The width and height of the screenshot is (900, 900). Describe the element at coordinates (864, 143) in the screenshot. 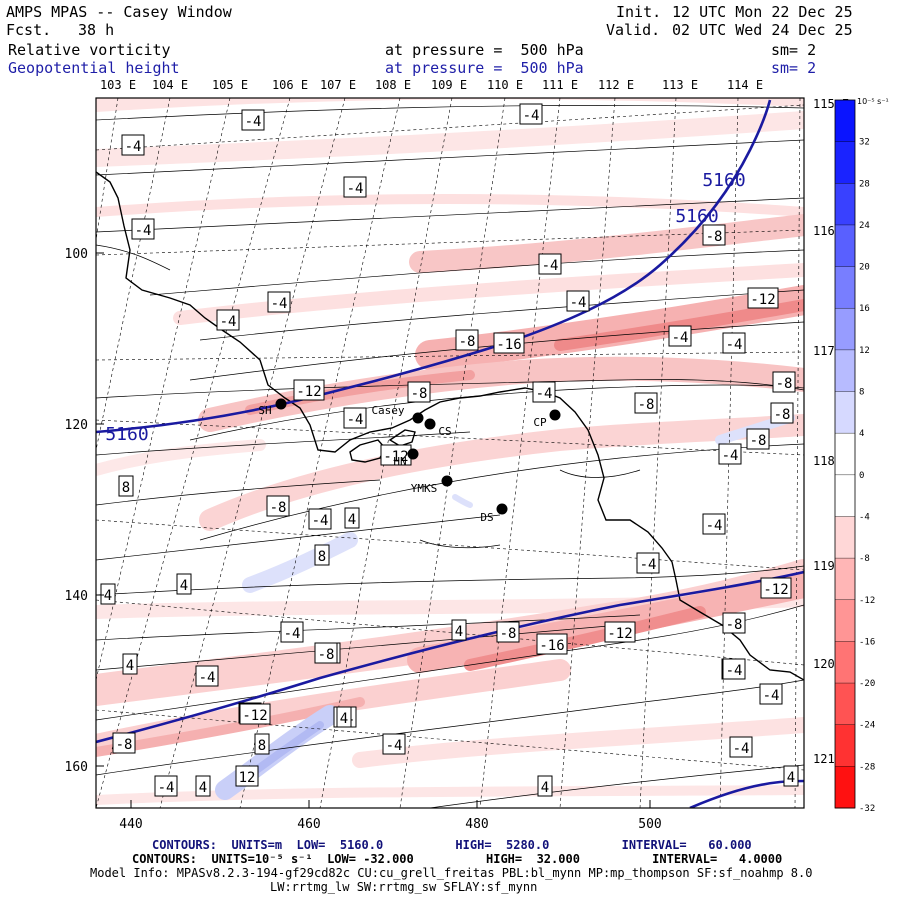

I see `colorbar-label: 32` at that location.